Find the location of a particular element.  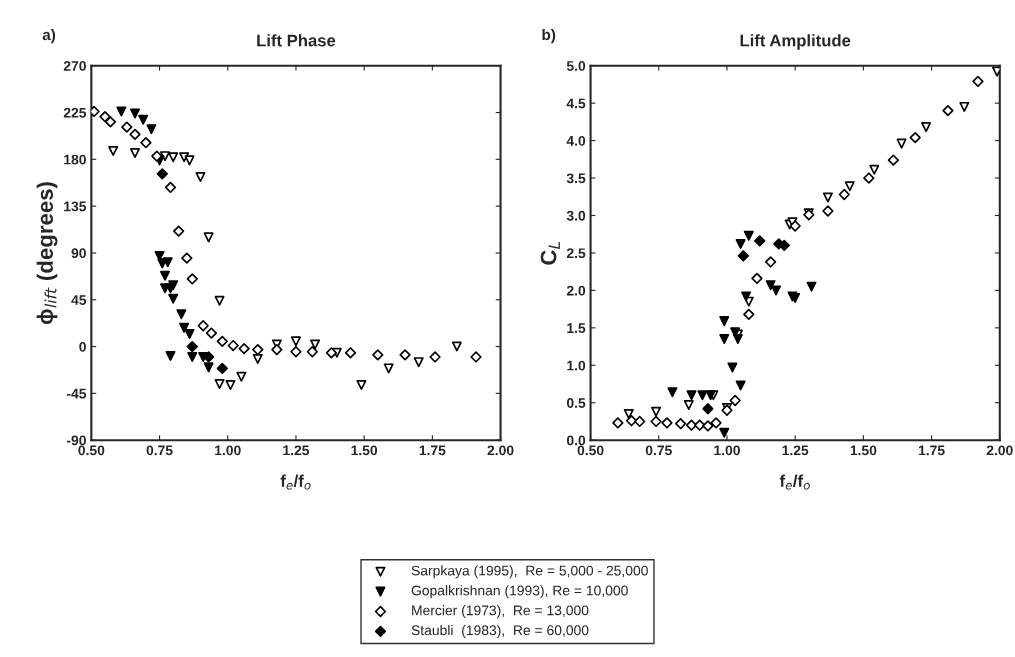

y-tick-label: 135 is located at coordinates (75, 206).